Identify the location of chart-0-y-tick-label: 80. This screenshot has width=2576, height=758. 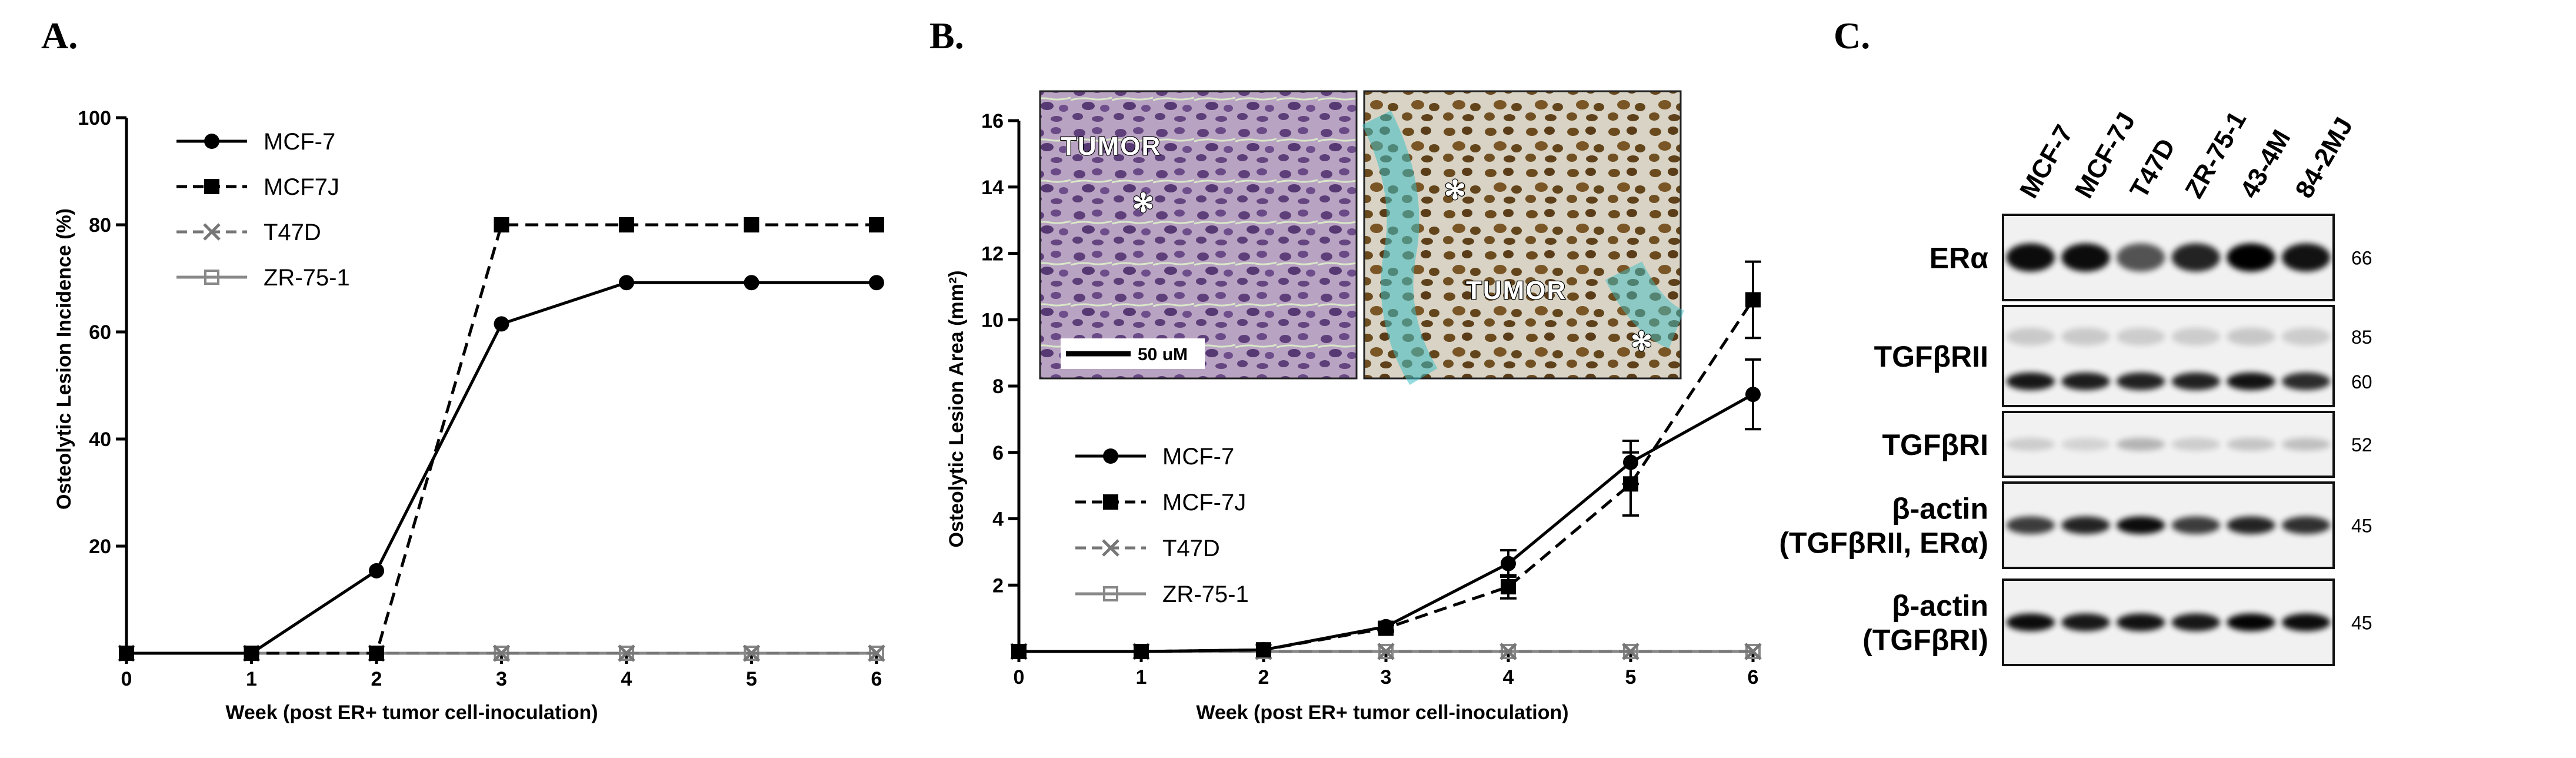
(100, 225).